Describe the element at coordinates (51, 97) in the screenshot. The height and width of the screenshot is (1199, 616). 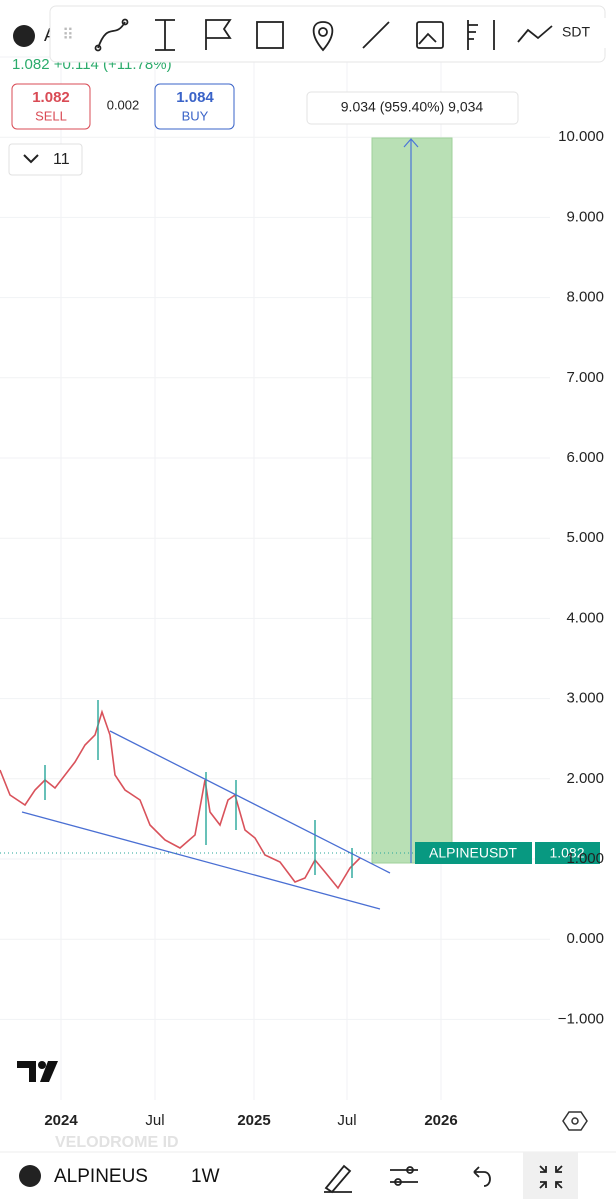
I see `sell-price: 1.082` at that location.